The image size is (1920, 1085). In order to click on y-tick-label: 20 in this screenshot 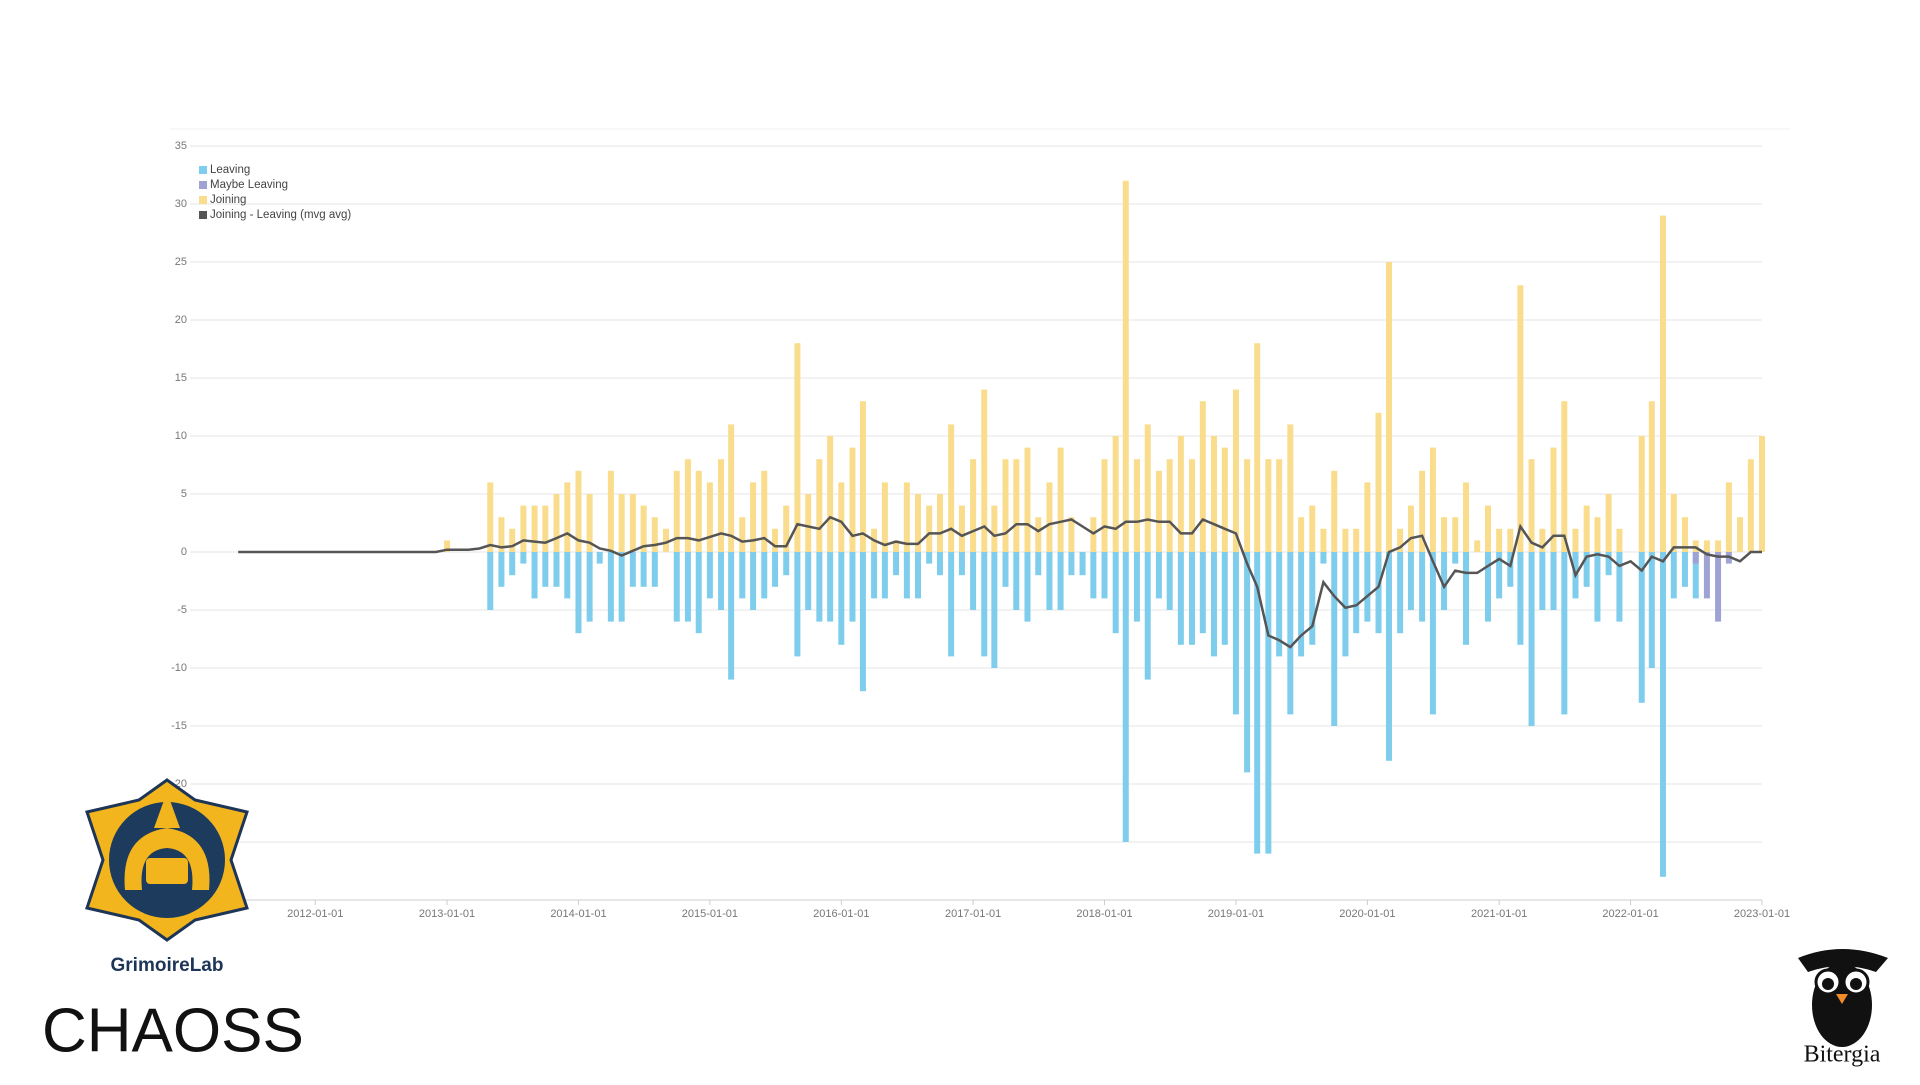, I will do `click(181, 320)`.